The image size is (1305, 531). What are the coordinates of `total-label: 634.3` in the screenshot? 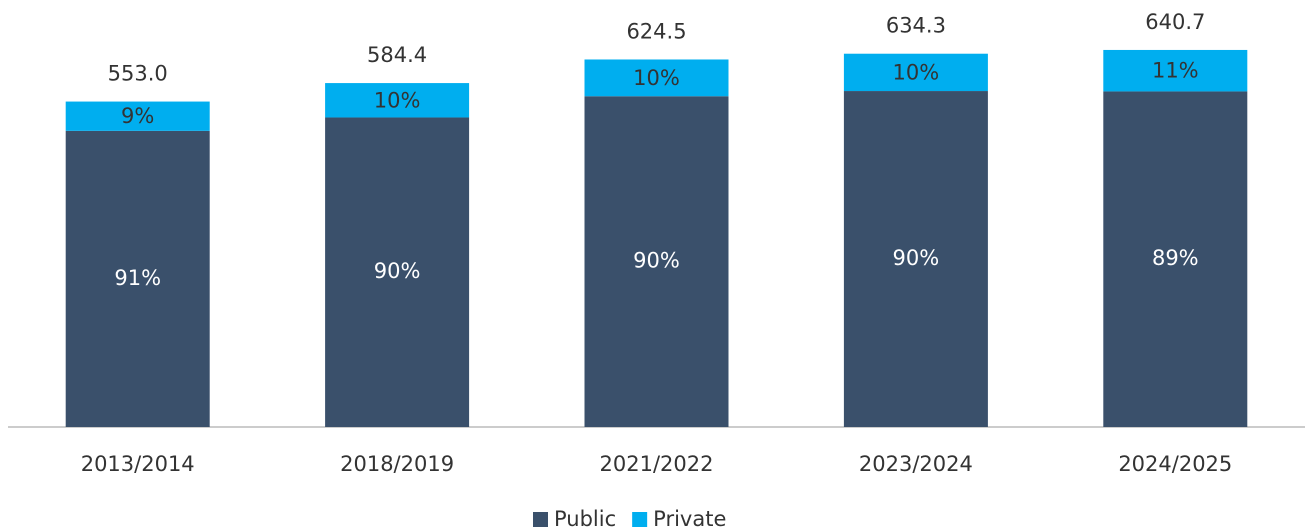 It's located at (916, 26).